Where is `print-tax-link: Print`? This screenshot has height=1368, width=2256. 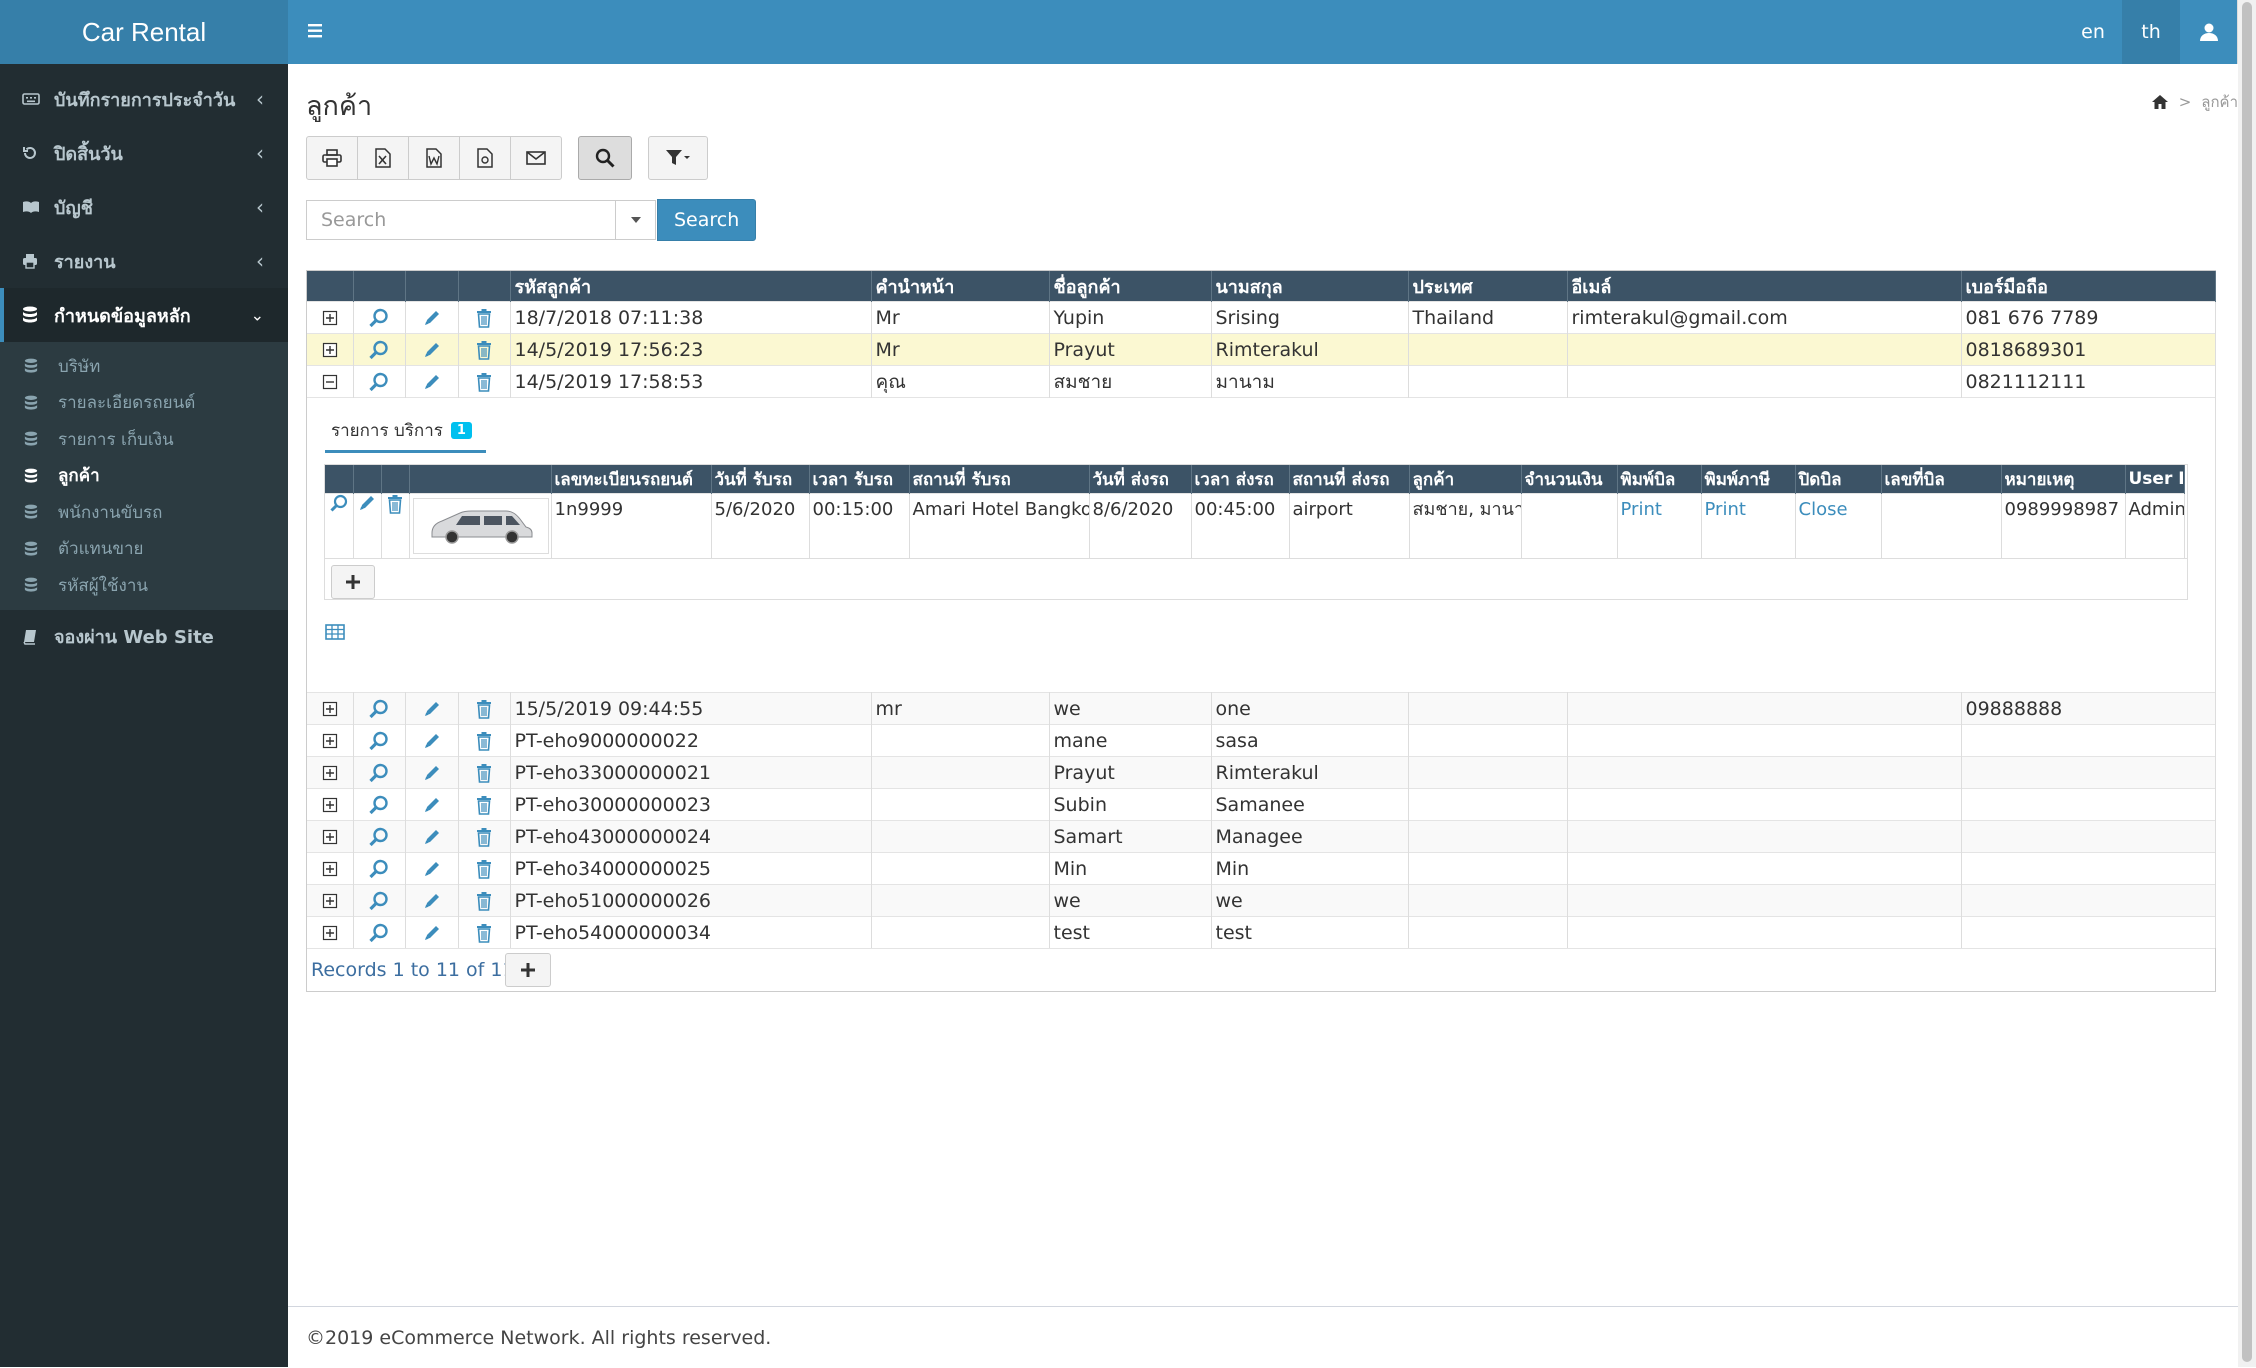
print-tax-link: Print is located at coordinates (1748, 525).